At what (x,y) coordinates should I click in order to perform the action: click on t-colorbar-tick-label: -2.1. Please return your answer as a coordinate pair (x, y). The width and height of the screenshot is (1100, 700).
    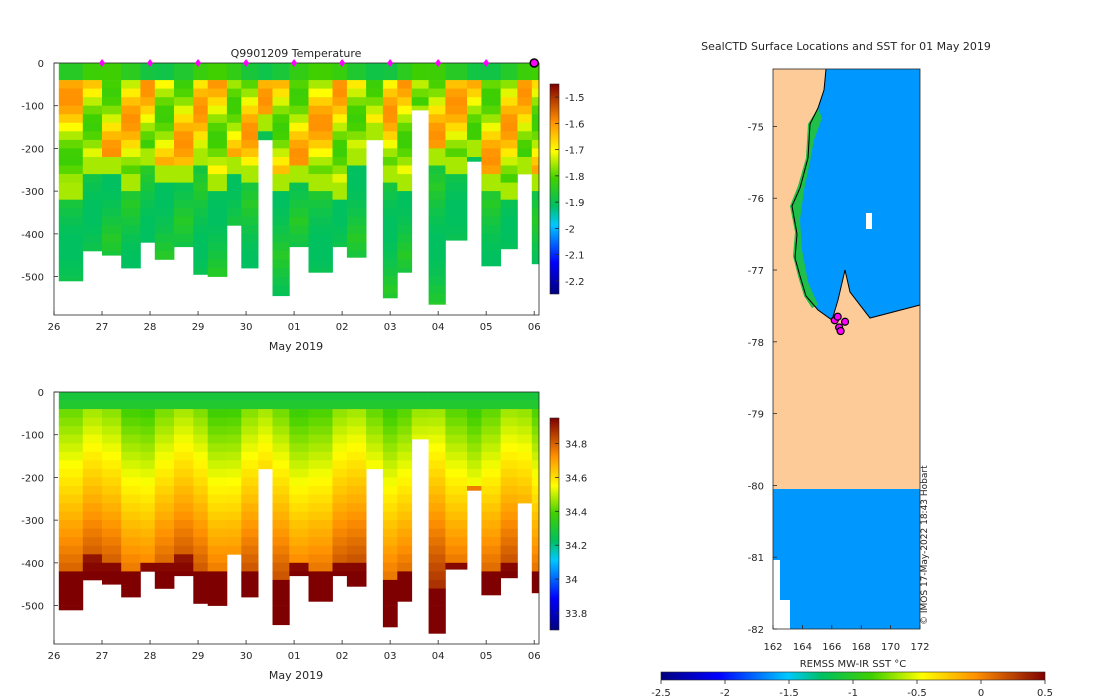
    Looking at the image, I should click on (575, 256).